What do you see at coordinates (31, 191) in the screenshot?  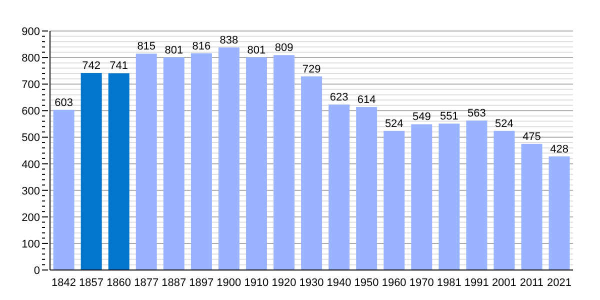 I see `y-tick-label: 300` at bounding box center [31, 191].